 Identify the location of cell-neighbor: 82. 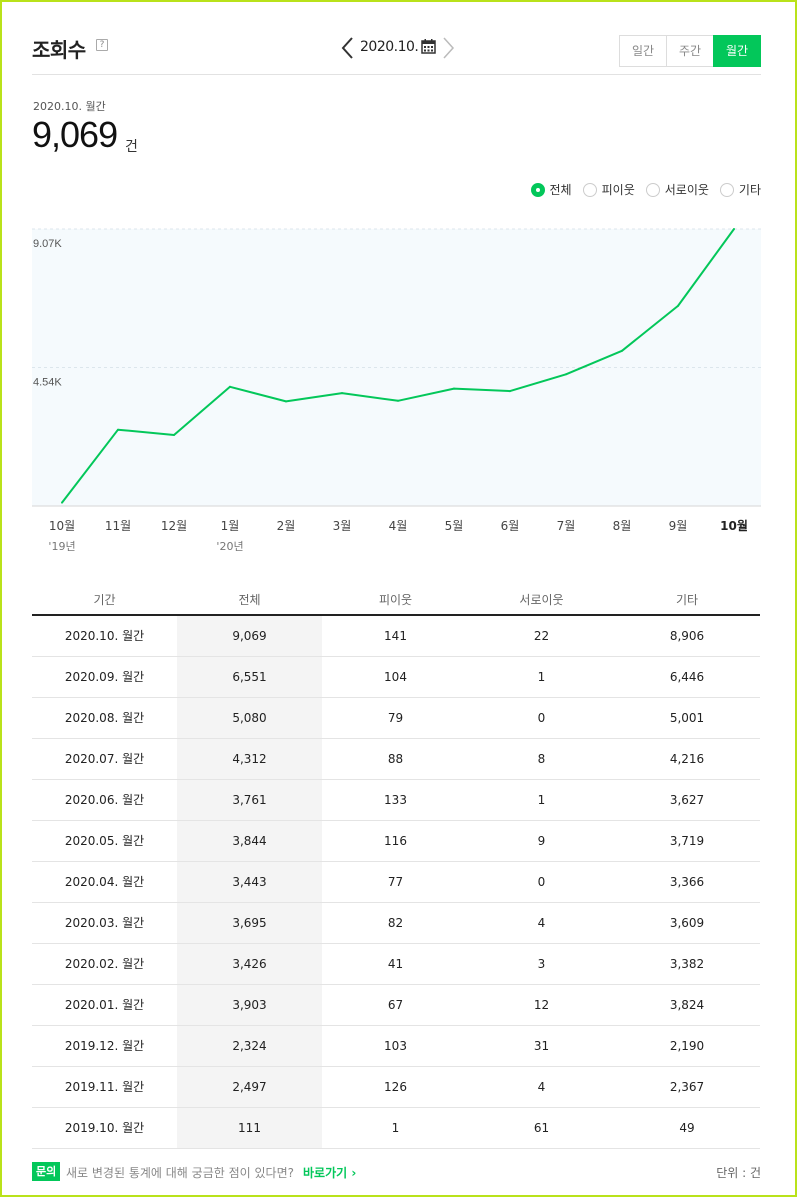
(395, 923).